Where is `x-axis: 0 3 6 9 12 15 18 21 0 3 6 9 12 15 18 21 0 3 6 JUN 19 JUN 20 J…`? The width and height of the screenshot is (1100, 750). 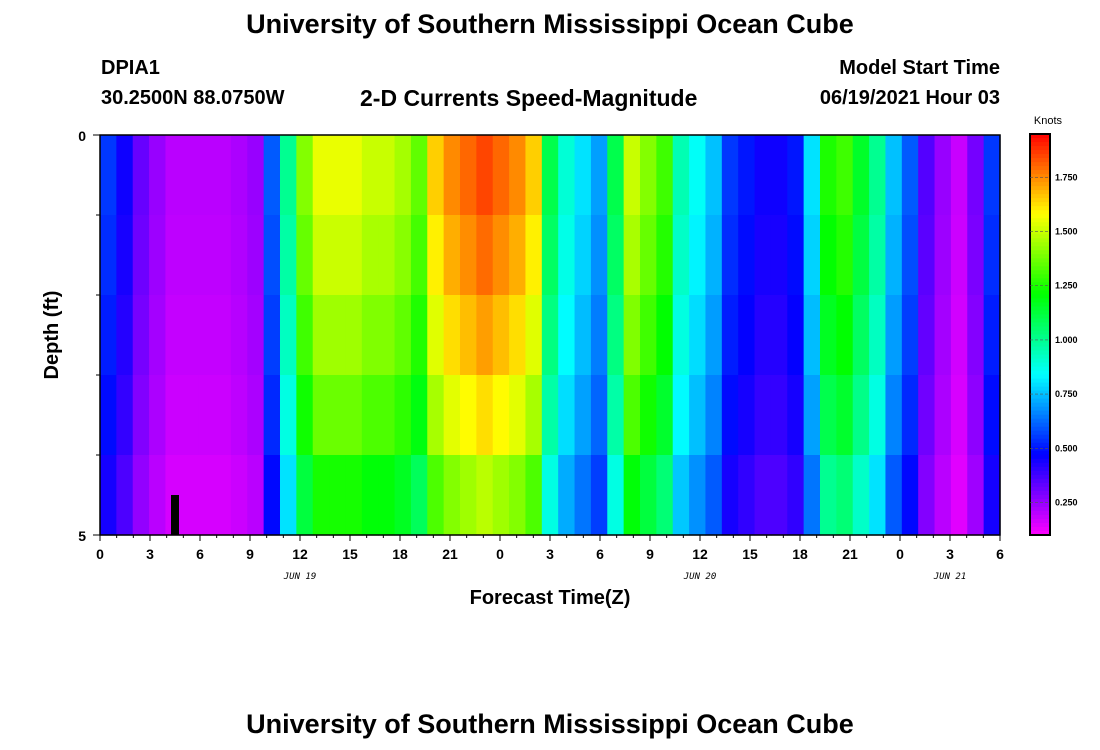
x-axis: 0 3 6 9 12 15 18 21 0 3 6 9 12 15 18 21 0 3 6 JUN 19 JUN 20 J… is located at coordinates (550, 558).